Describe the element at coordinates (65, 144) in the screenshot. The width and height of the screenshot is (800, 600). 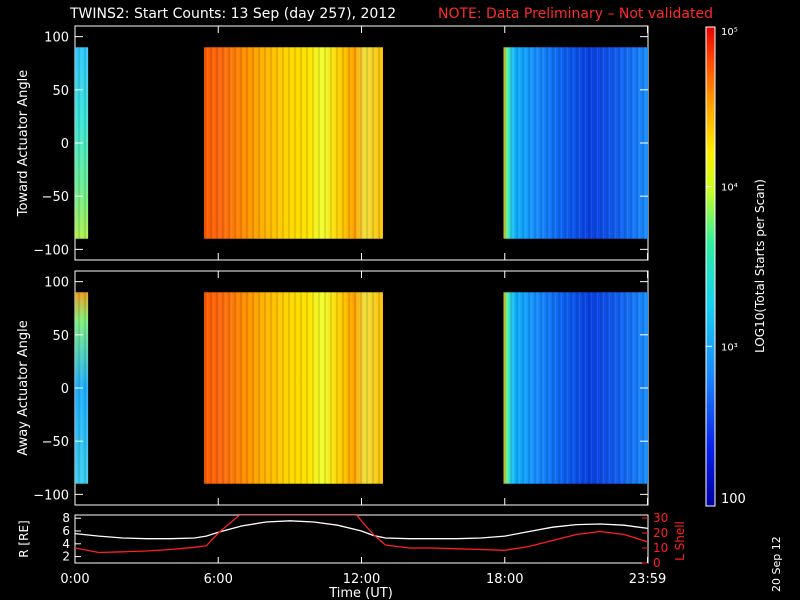
I see `toward-ytick-label-2: 0` at that location.